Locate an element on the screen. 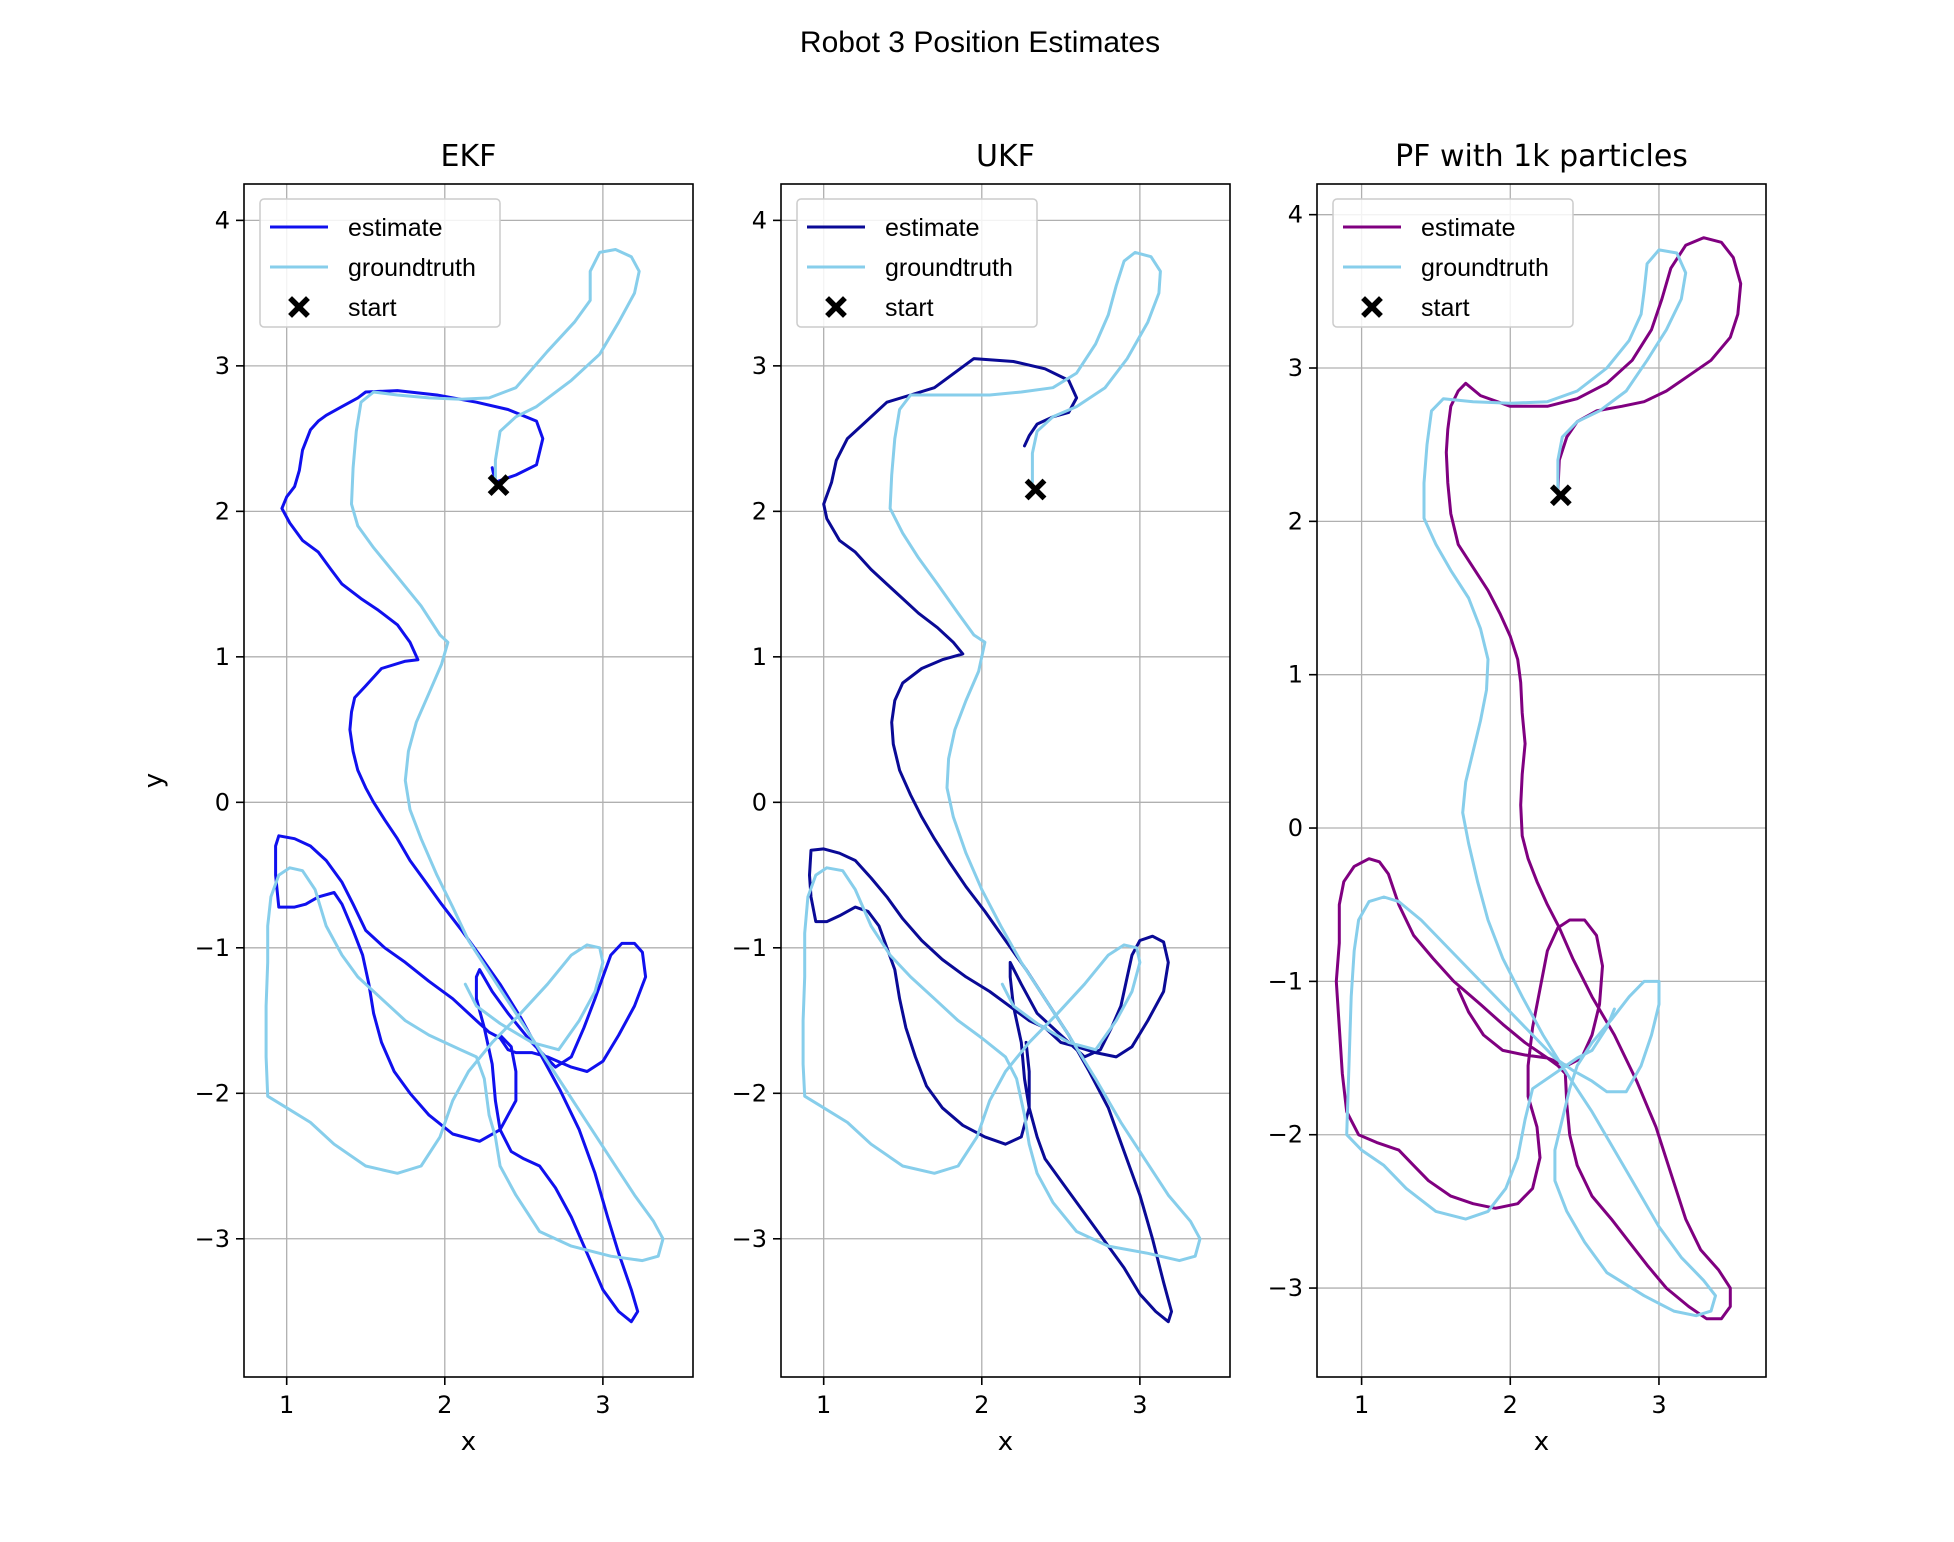 This screenshot has height=1542, width=1954. figure-suptitle: Robot 3 Position Estimates is located at coordinates (980, 42).